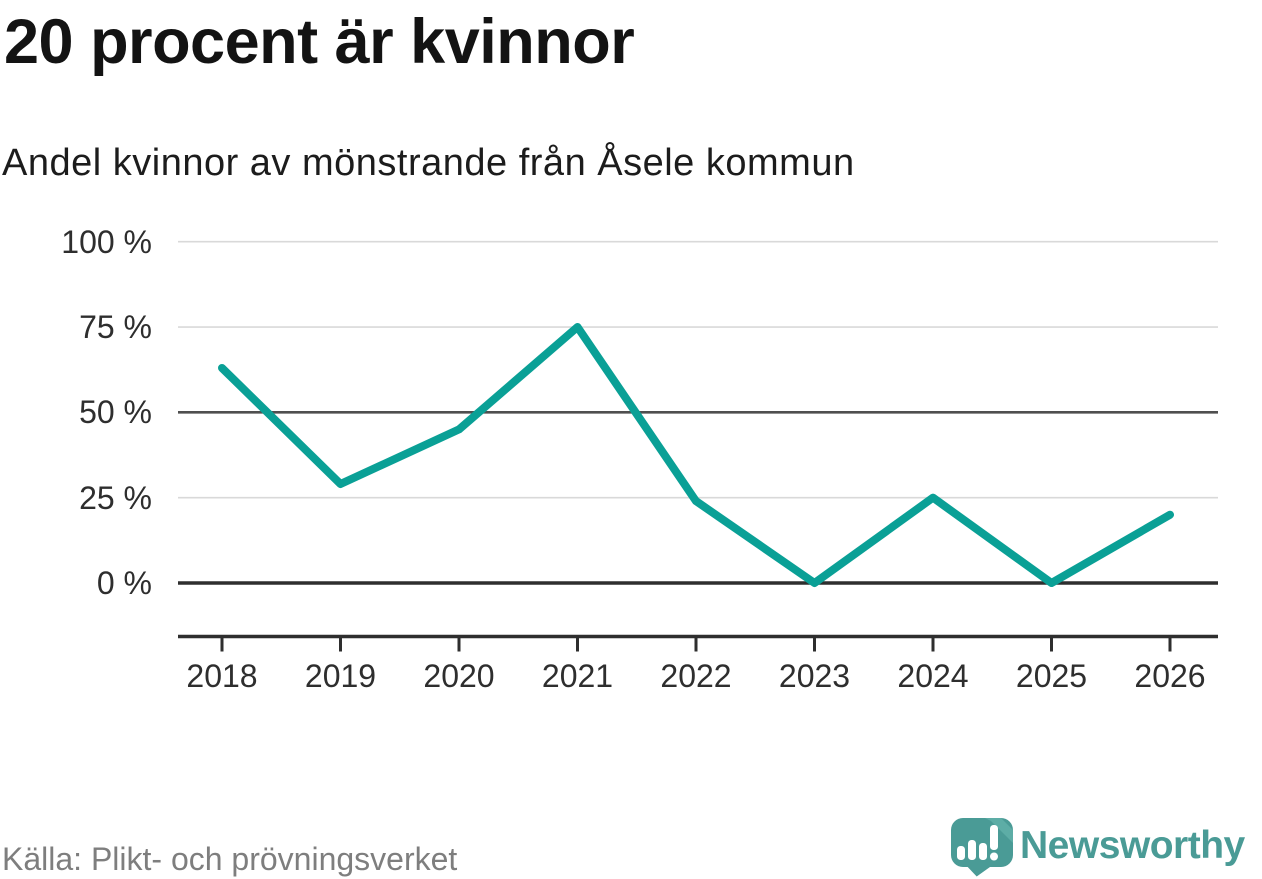 Image resolution: width=1262 pixels, height=879 pixels. I want to click on page-title: 20 procent är kvinnor, so click(319, 42).